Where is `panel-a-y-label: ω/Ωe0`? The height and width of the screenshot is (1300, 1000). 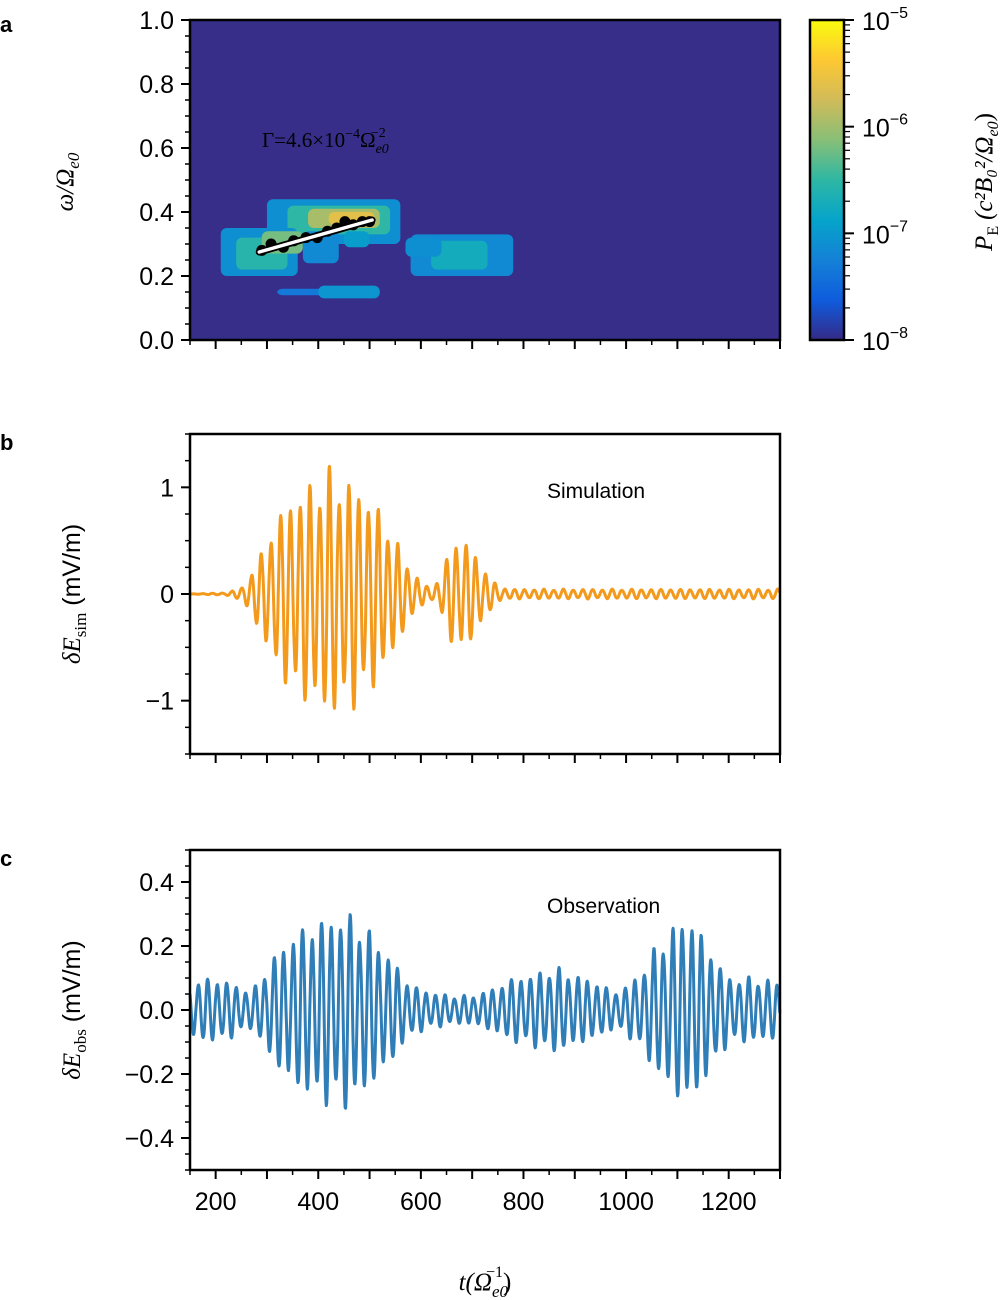
panel-a-y-label: ω/Ωe0 is located at coordinates (67, 181).